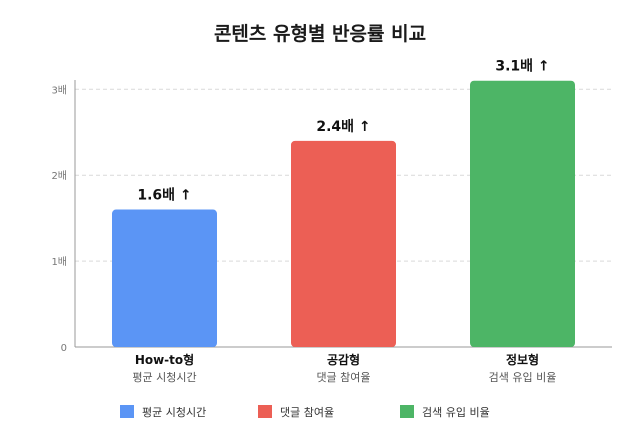  Describe the element at coordinates (343, 377) in the screenshot. I see `x-category-sublabel: 댓글 참여율` at that location.